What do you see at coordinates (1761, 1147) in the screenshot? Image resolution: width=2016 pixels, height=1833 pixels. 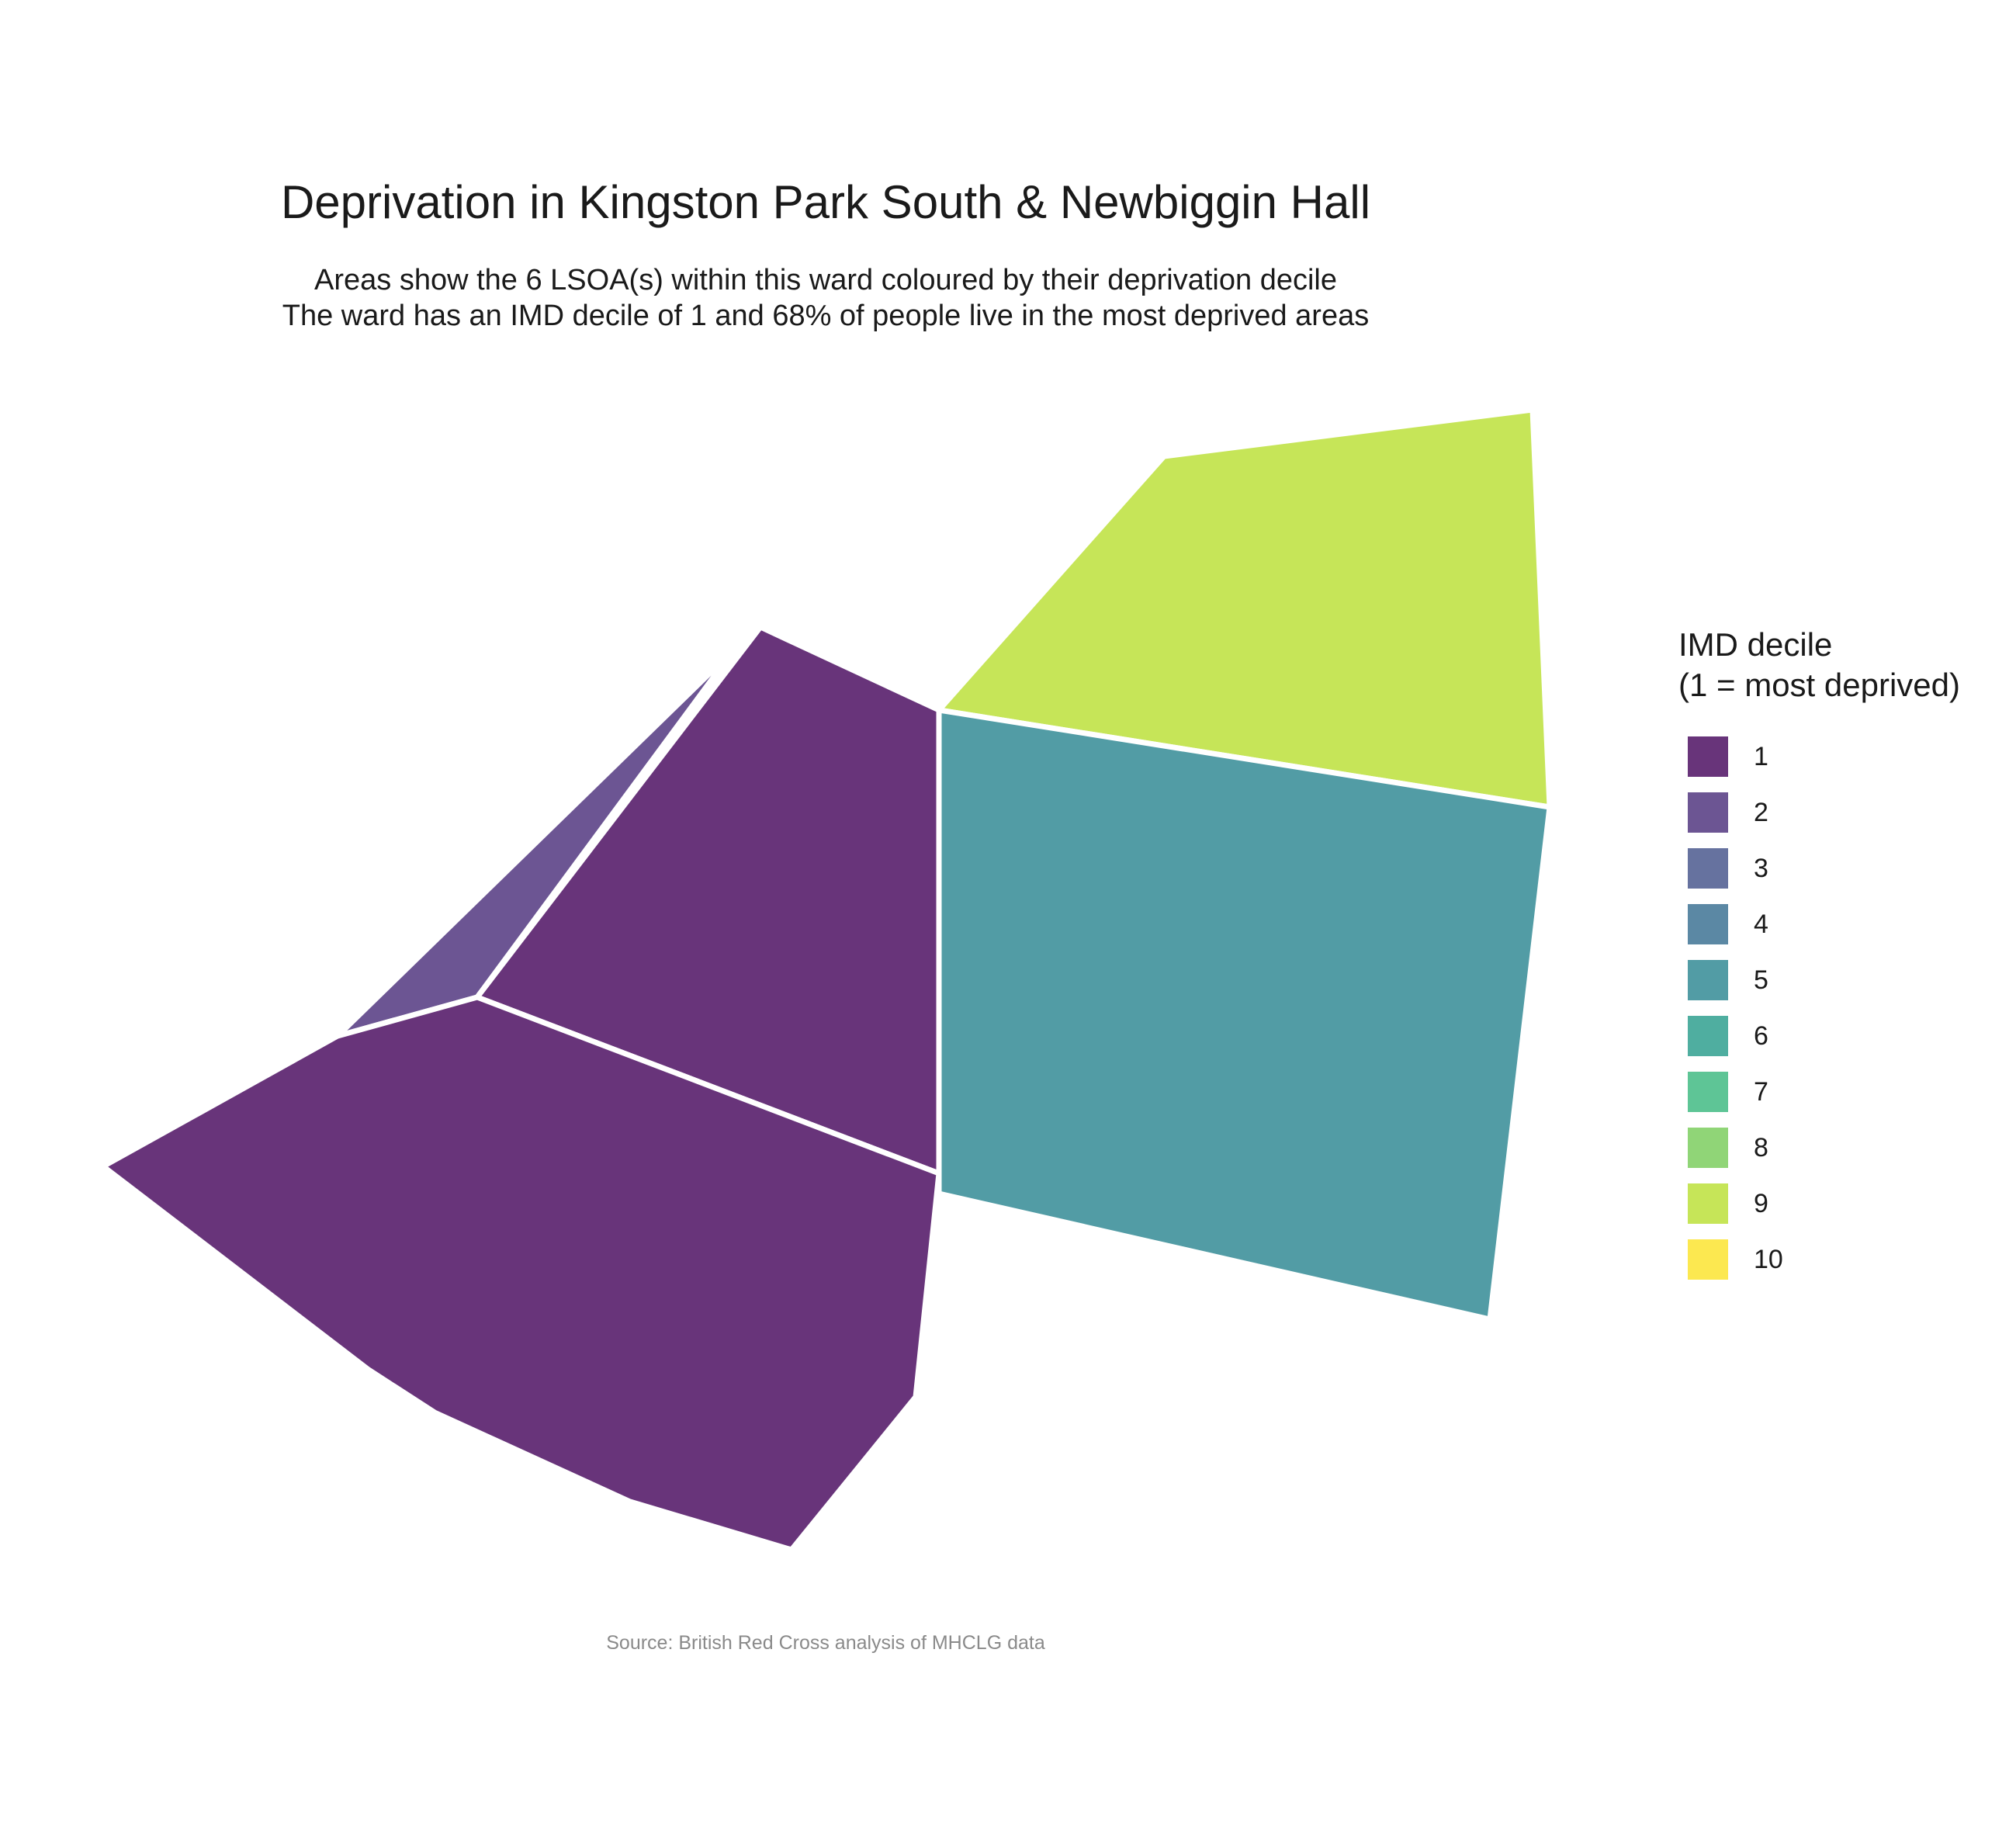 I see `legend-label: 8` at bounding box center [1761, 1147].